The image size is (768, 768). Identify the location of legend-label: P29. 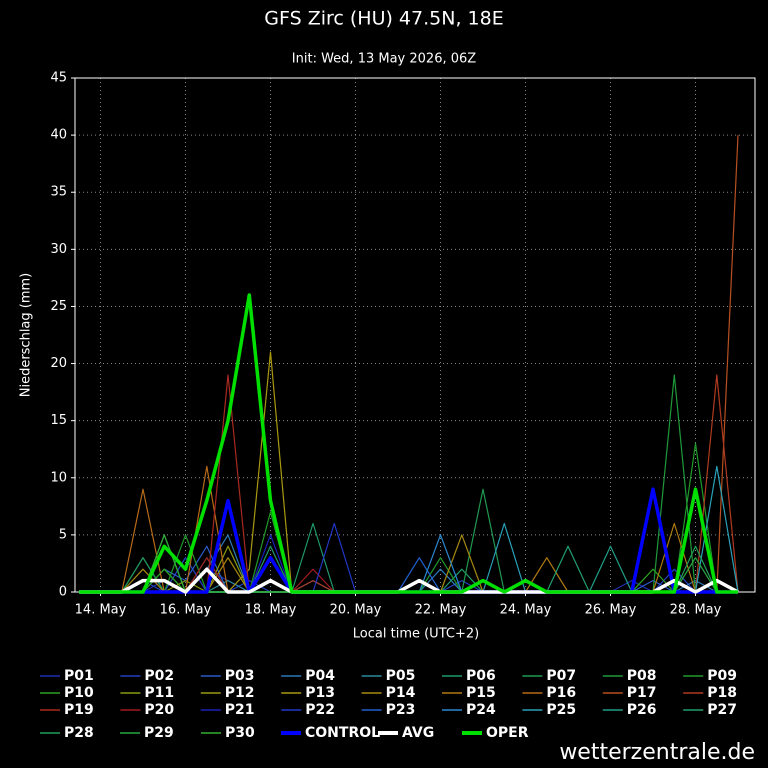
(159, 733).